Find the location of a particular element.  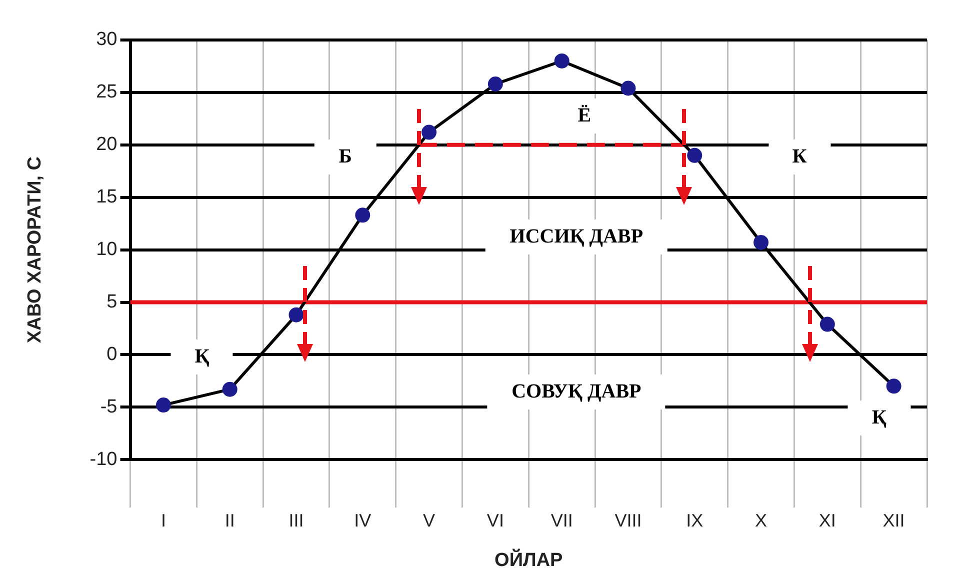

x-tick-label: VI is located at coordinates (495, 520).